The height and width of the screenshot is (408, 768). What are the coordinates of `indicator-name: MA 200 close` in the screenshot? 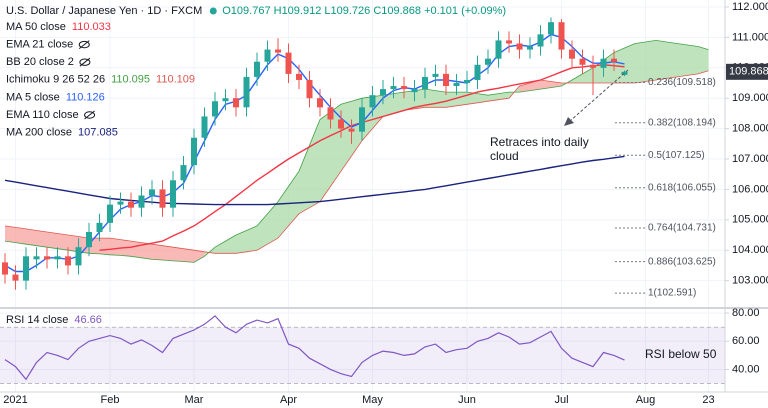 It's located at (39, 133).